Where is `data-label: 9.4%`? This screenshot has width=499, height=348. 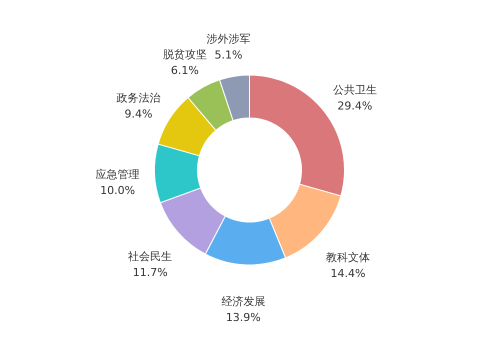 data-label: 9.4% is located at coordinates (138, 114).